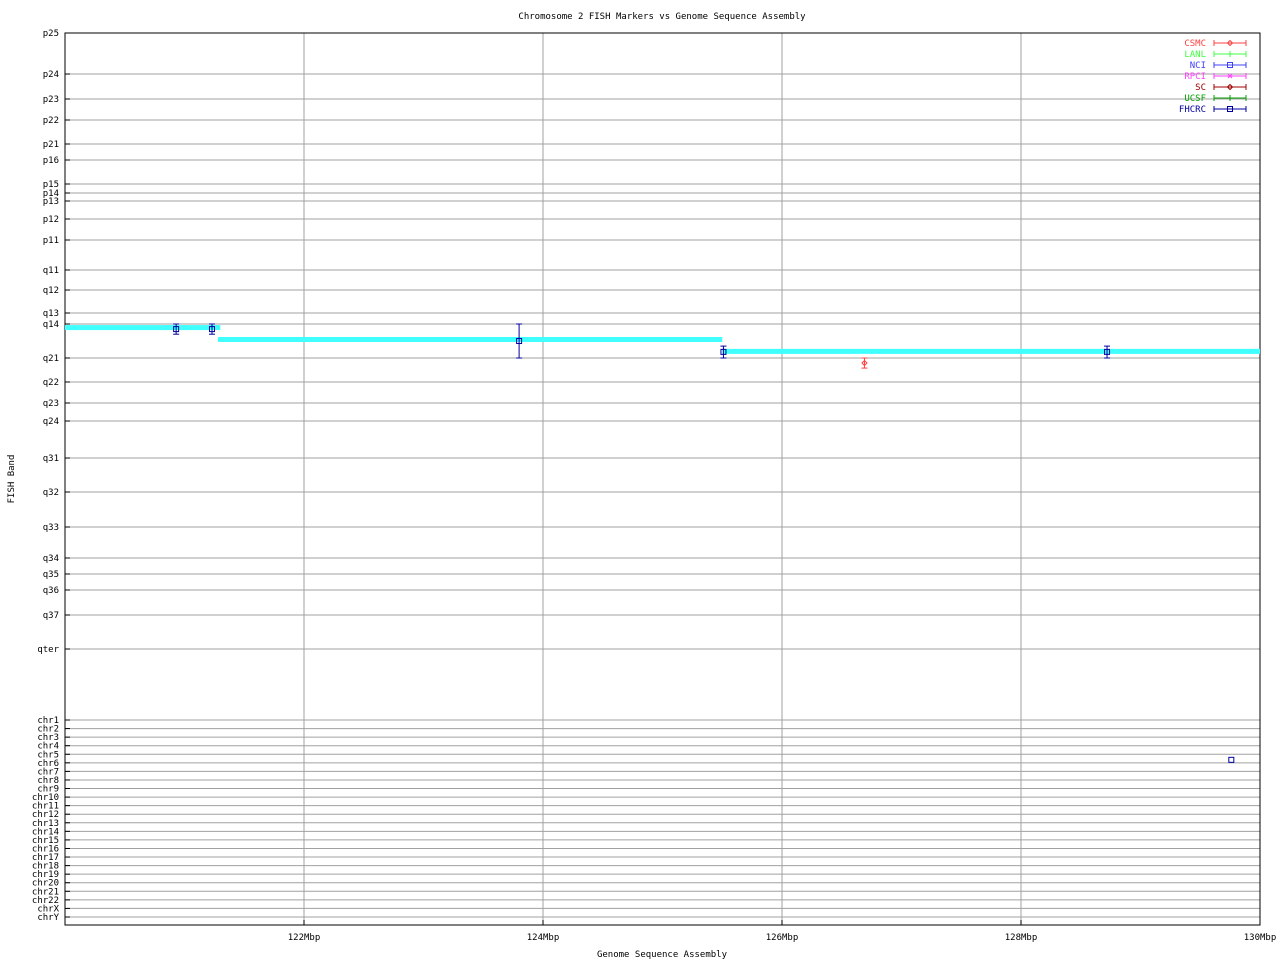  I want to click on x-tick-label: 128Mbp, so click(1021, 938).